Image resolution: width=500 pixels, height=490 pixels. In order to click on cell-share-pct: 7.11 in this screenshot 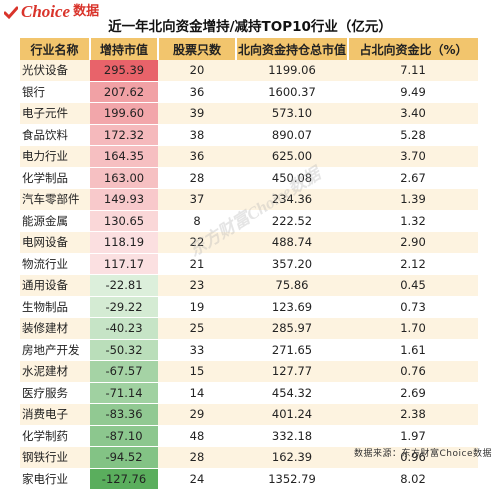, I will do `click(413, 71)`.